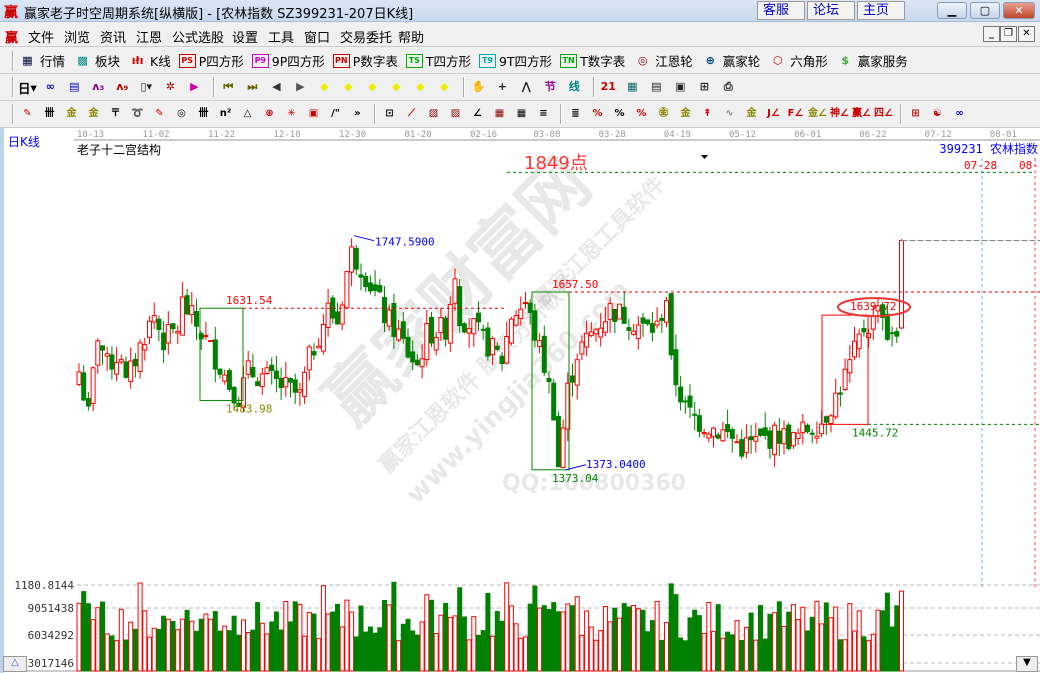 The height and width of the screenshot is (673, 1040). What do you see at coordinates (831, 10) in the screenshot?
I see `forum-link: 论坛` at bounding box center [831, 10].